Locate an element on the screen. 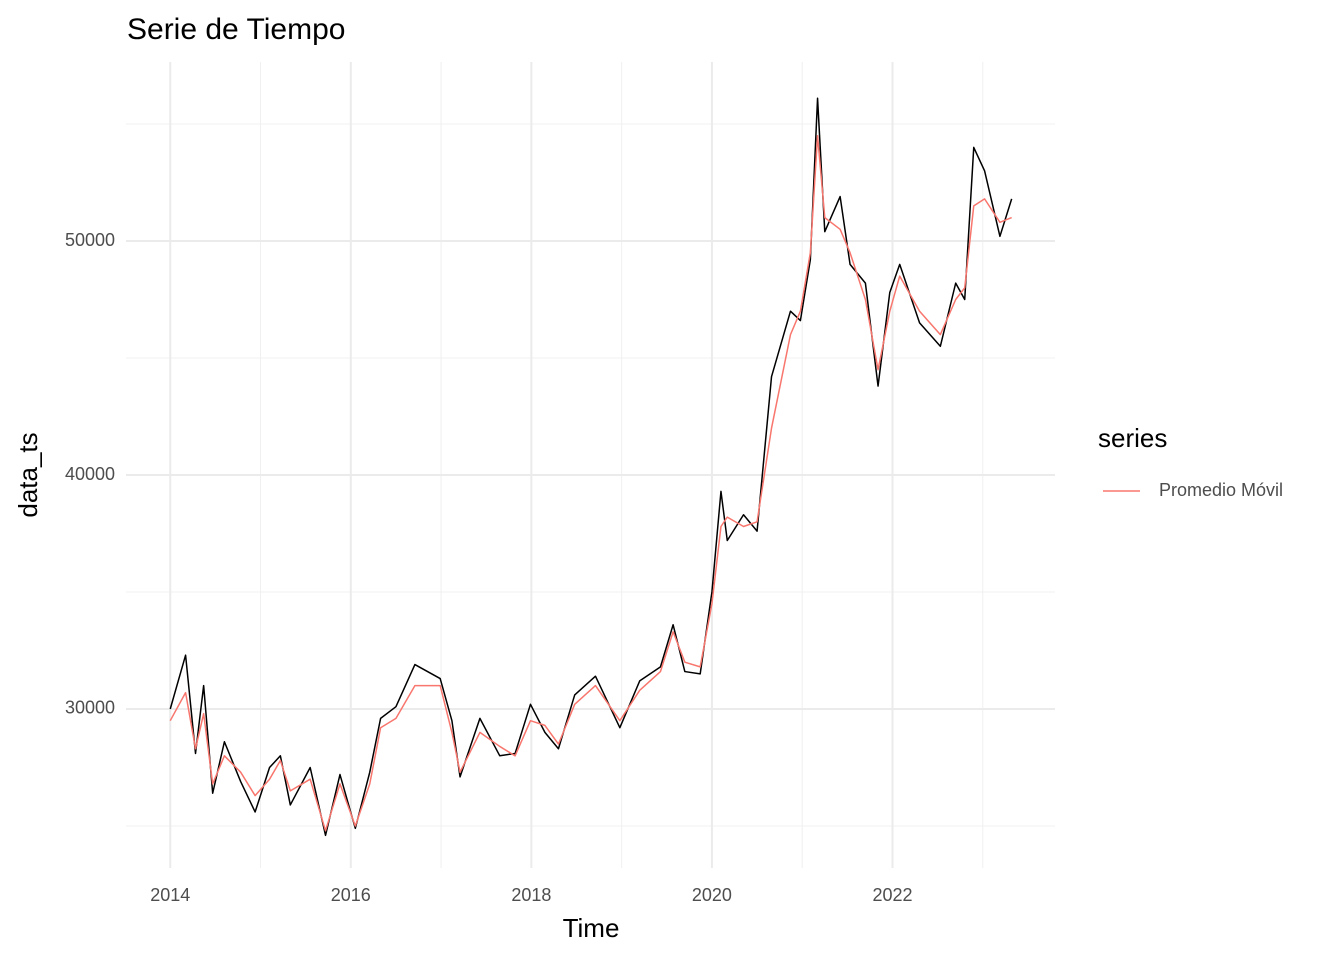 The width and height of the screenshot is (1344, 960). y-tick-label: 50000 is located at coordinates (90, 240).